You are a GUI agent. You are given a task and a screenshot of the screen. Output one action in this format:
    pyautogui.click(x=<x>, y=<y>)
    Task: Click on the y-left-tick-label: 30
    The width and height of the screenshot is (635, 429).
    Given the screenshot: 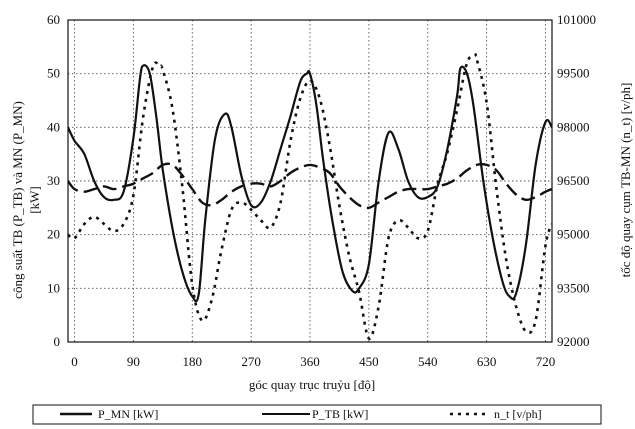 What is the action you would take?
    pyautogui.click(x=53, y=180)
    